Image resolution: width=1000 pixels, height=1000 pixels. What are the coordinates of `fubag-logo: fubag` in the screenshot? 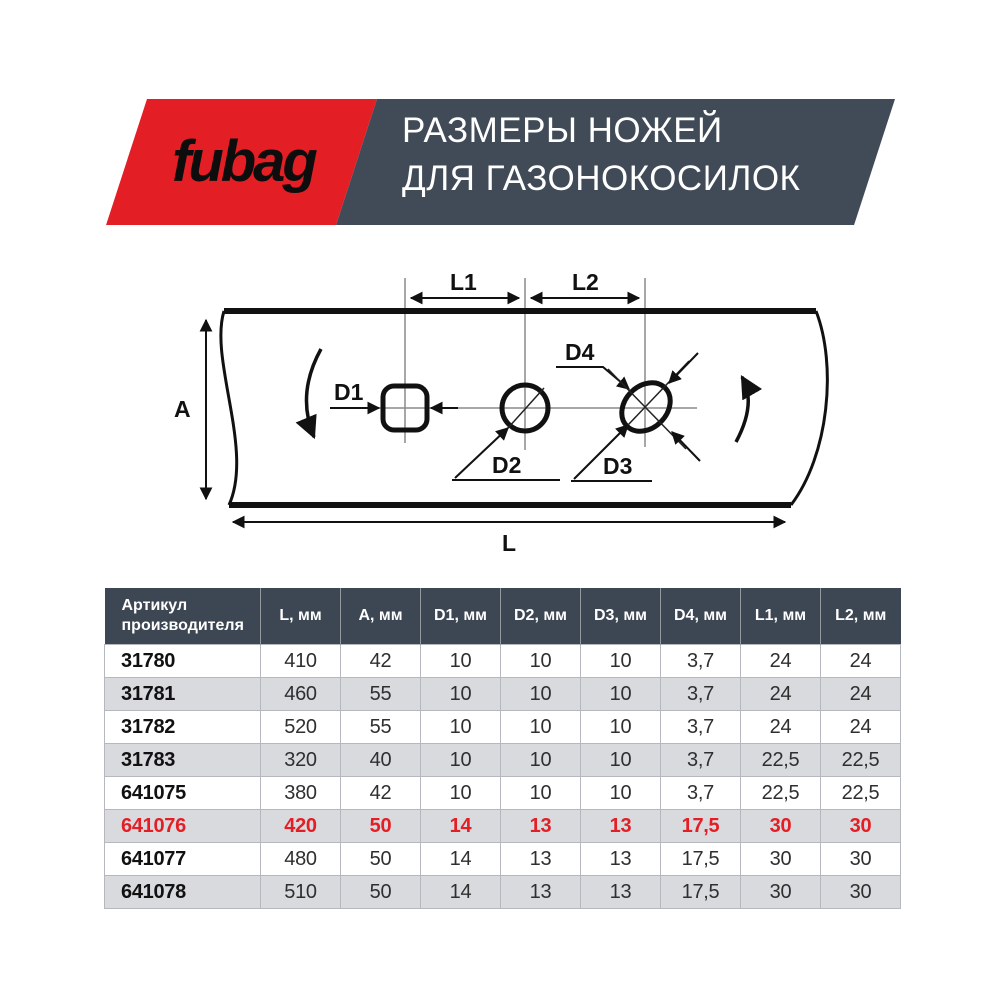 It's located at (245, 161).